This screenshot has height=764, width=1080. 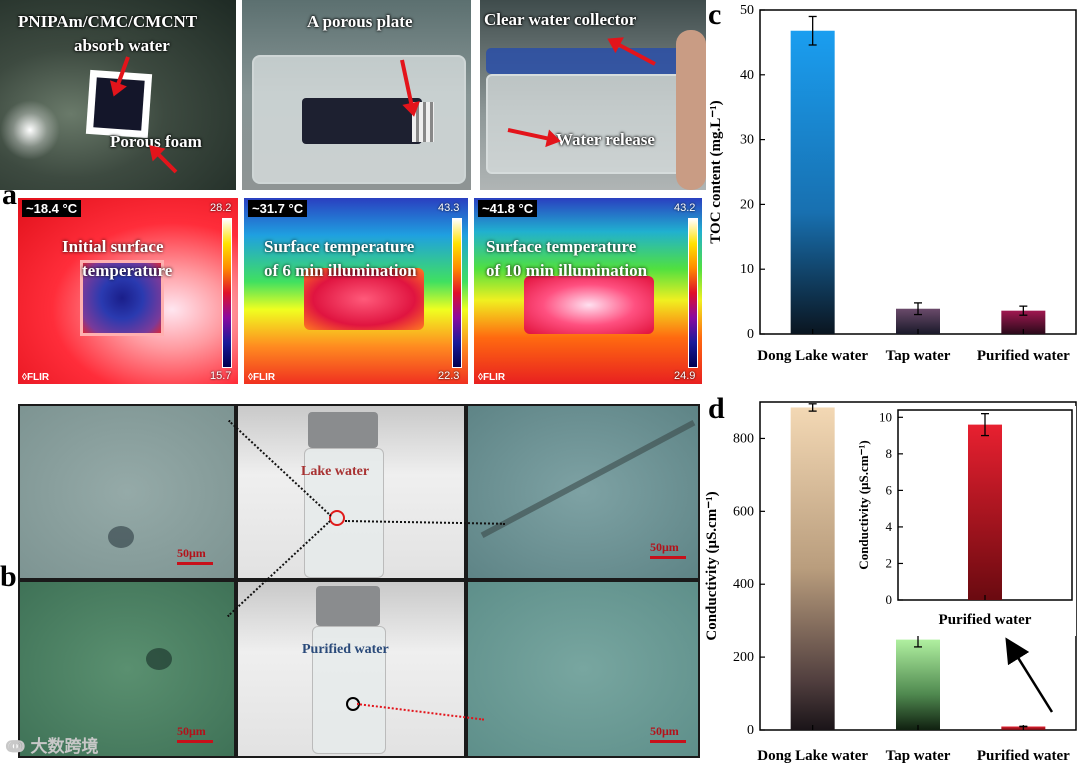 I want to click on panel-label-c: c, so click(x=715, y=15).